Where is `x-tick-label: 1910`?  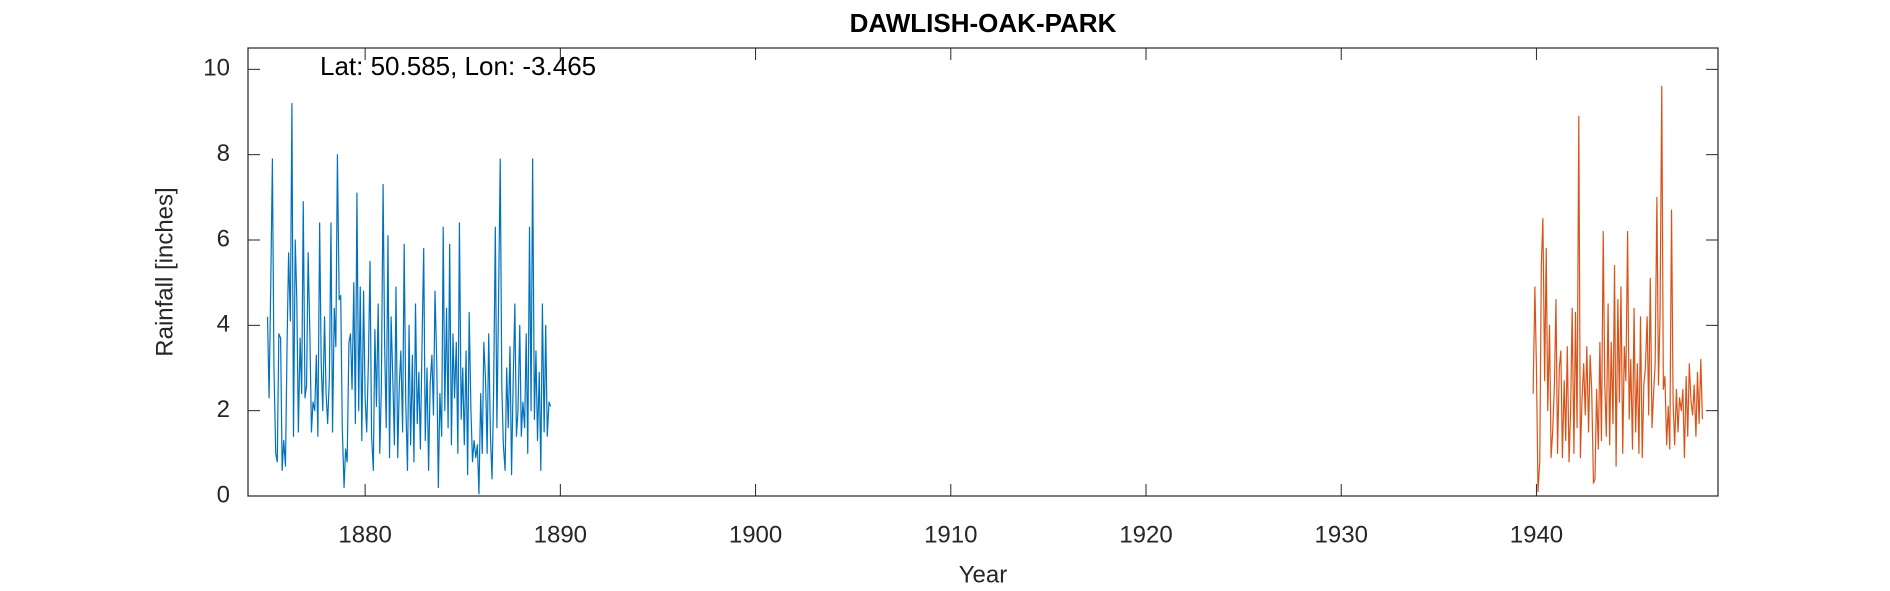 x-tick-label: 1910 is located at coordinates (950, 534).